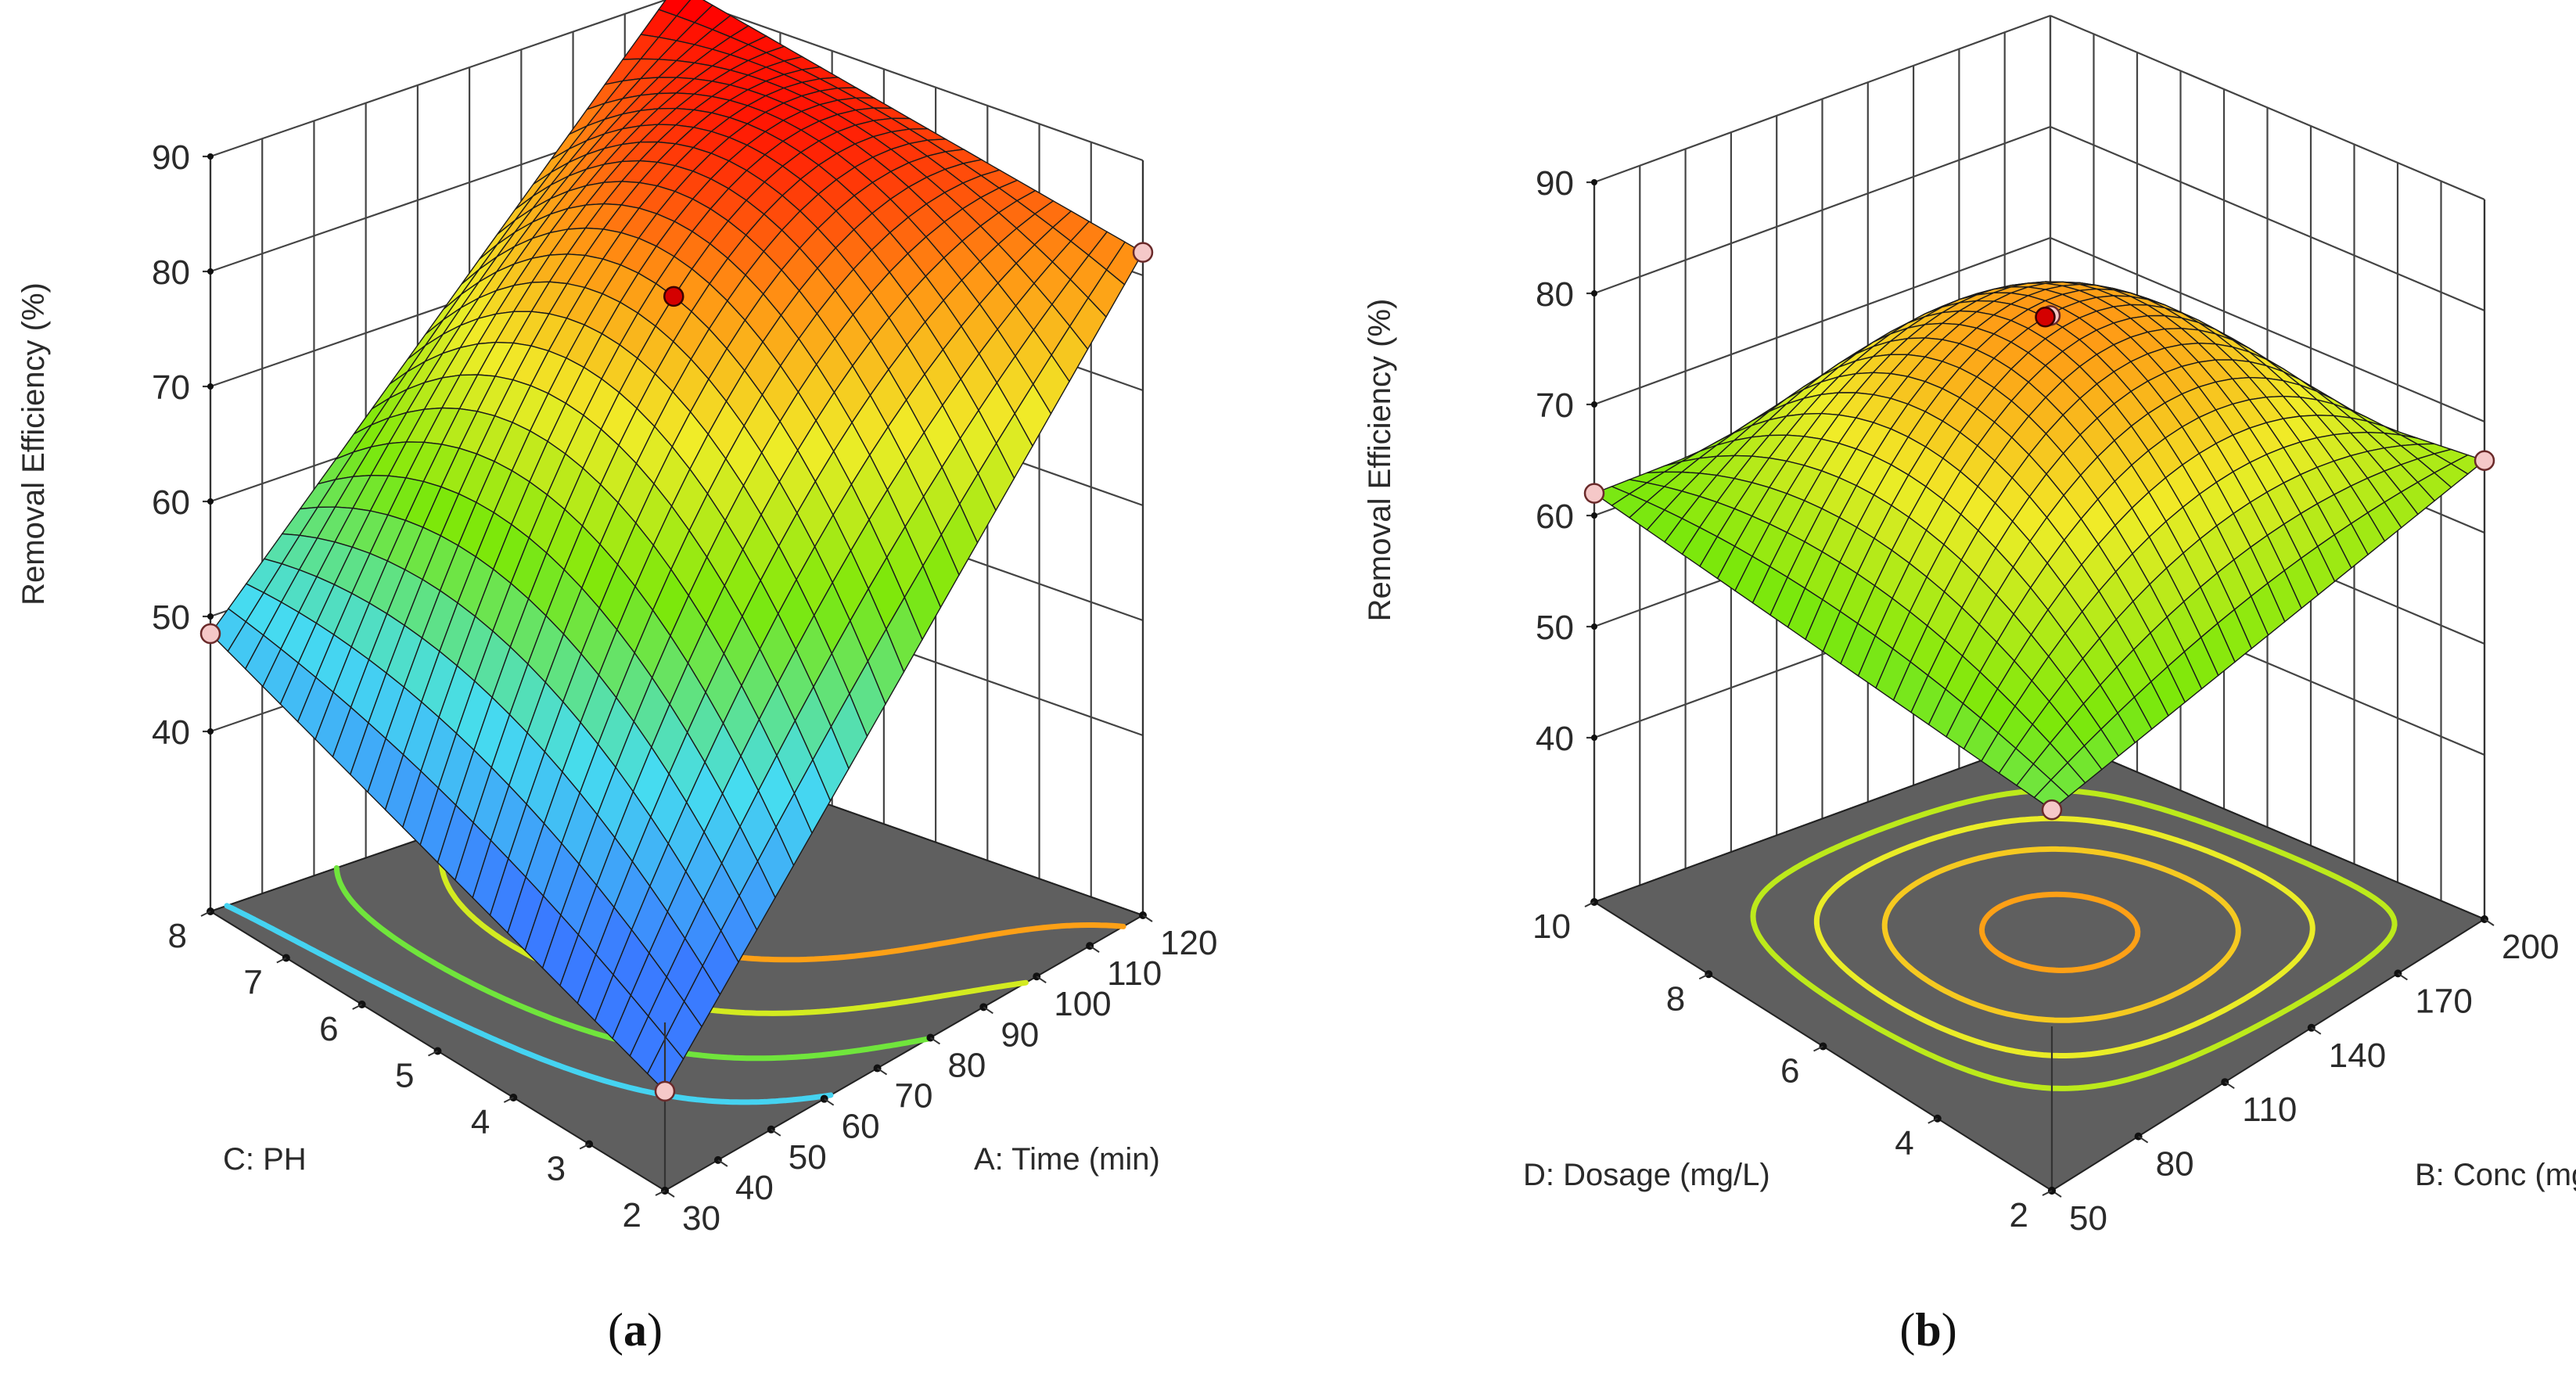  Describe the element at coordinates (1188, 943) in the screenshot. I see `x-tick-label: 120` at that location.